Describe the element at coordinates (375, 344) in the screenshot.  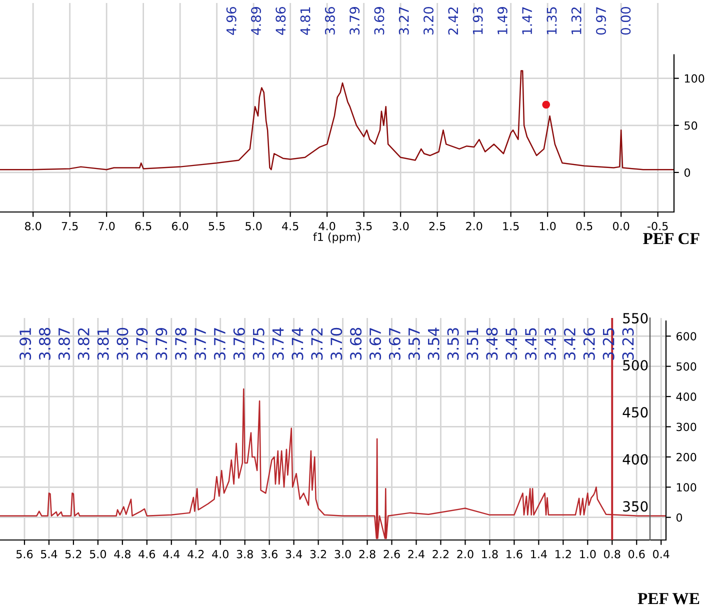
I see `annotation: 3.67` at that location.